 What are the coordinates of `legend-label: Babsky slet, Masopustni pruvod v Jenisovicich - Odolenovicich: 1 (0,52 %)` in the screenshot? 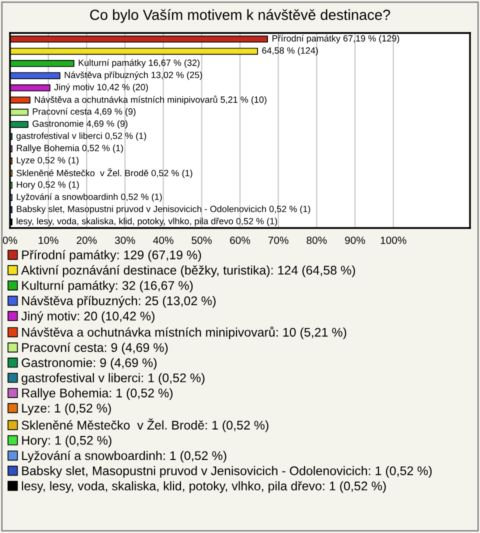 It's located at (227, 472).